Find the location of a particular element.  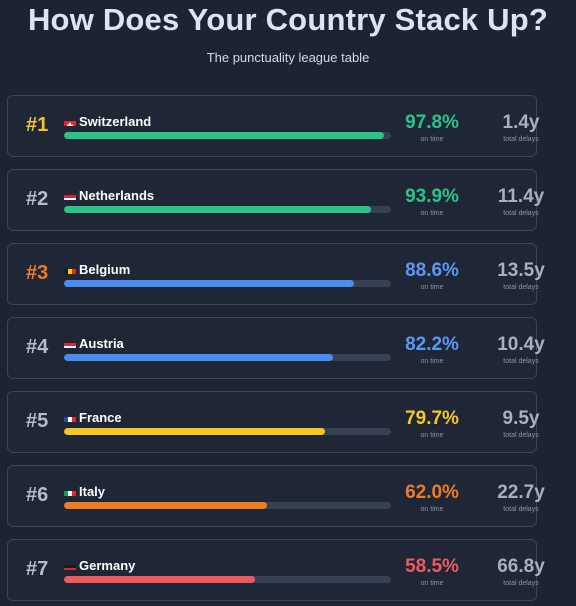

rank-label: #3 is located at coordinates (37, 273).